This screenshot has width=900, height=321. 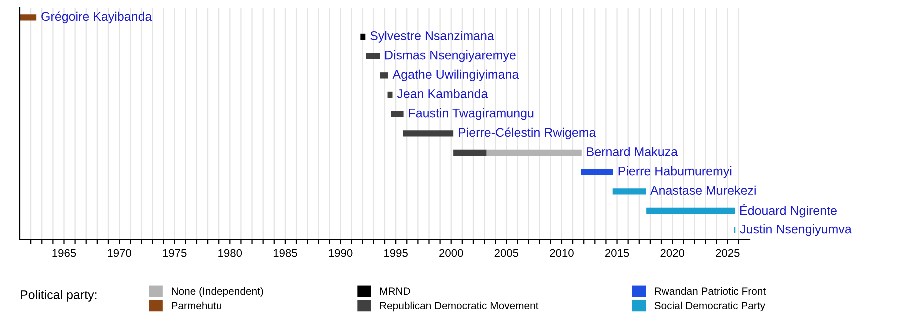 What do you see at coordinates (97, 18) in the screenshot?
I see `y-tick-label: Grégoire Kayibanda` at bounding box center [97, 18].